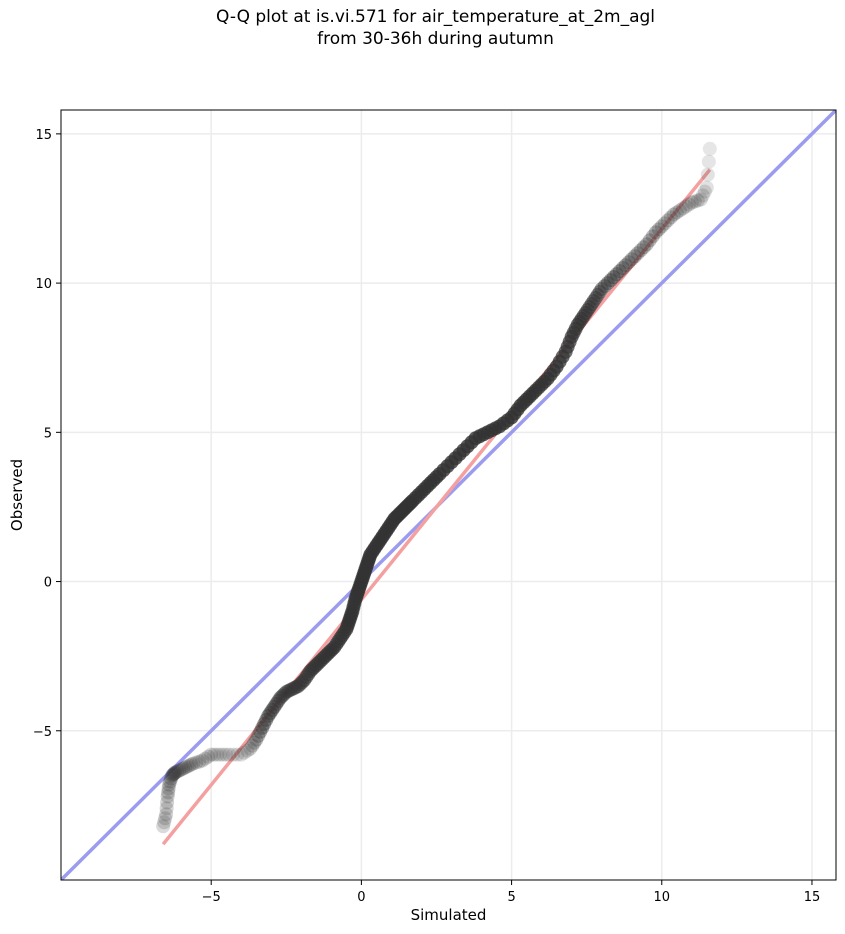 This screenshot has width=845, height=934. Describe the element at coordinates (211, 897) in the screenshot. I see `x-tick-label: −5` at that location.